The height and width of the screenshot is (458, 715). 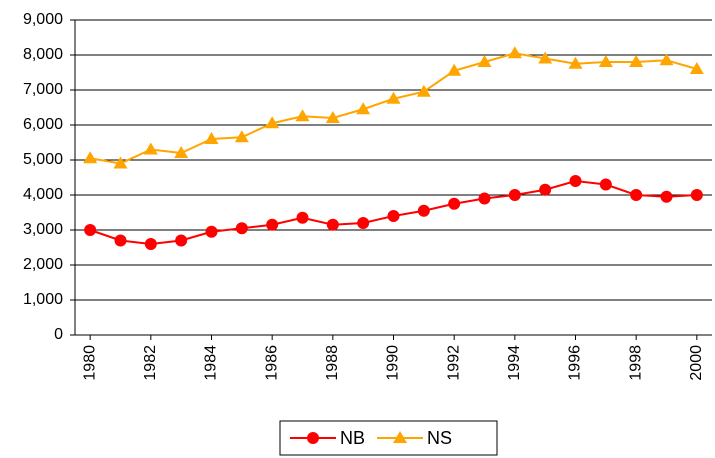 I want to click on x-tick-label: 1982, so click(x=150, y=363).